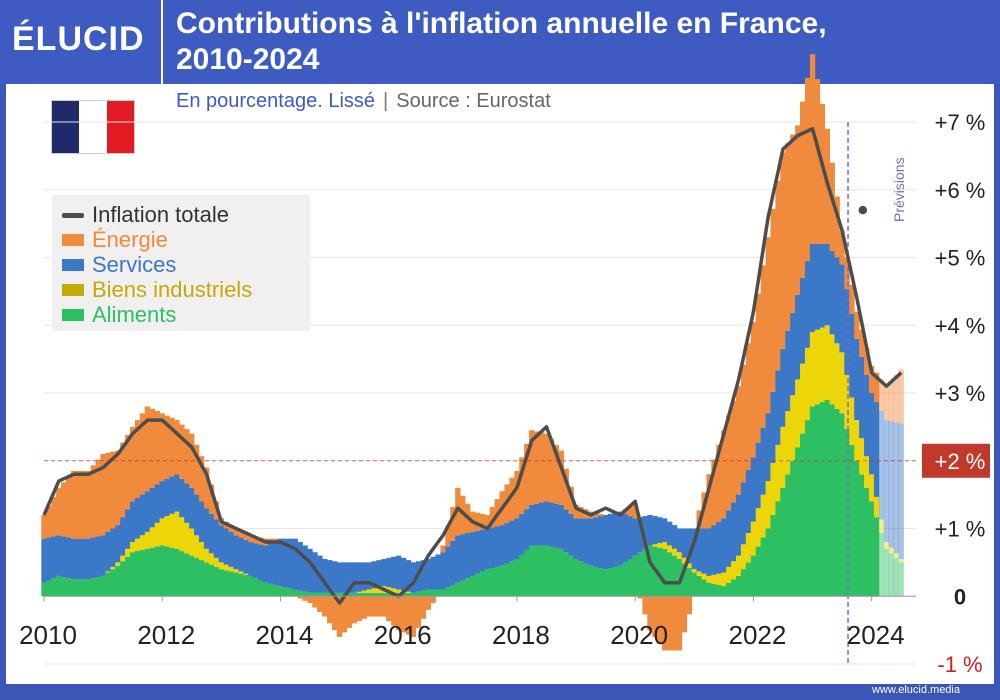  Describe the element at coordinates (899, 189) in the screenshot. I see `forecast-label: Prévisions` at that location.